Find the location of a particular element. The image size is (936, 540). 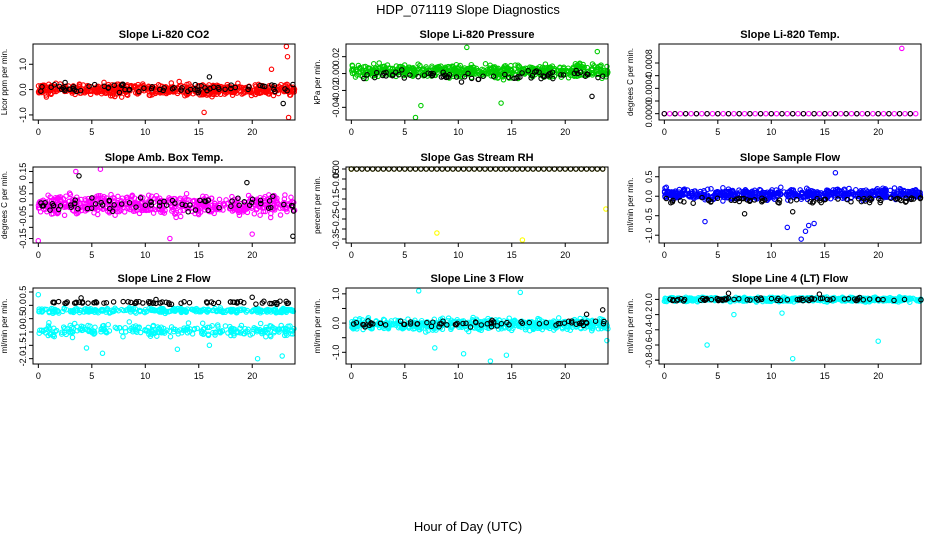

data-points is located at coordinates (792, 326).